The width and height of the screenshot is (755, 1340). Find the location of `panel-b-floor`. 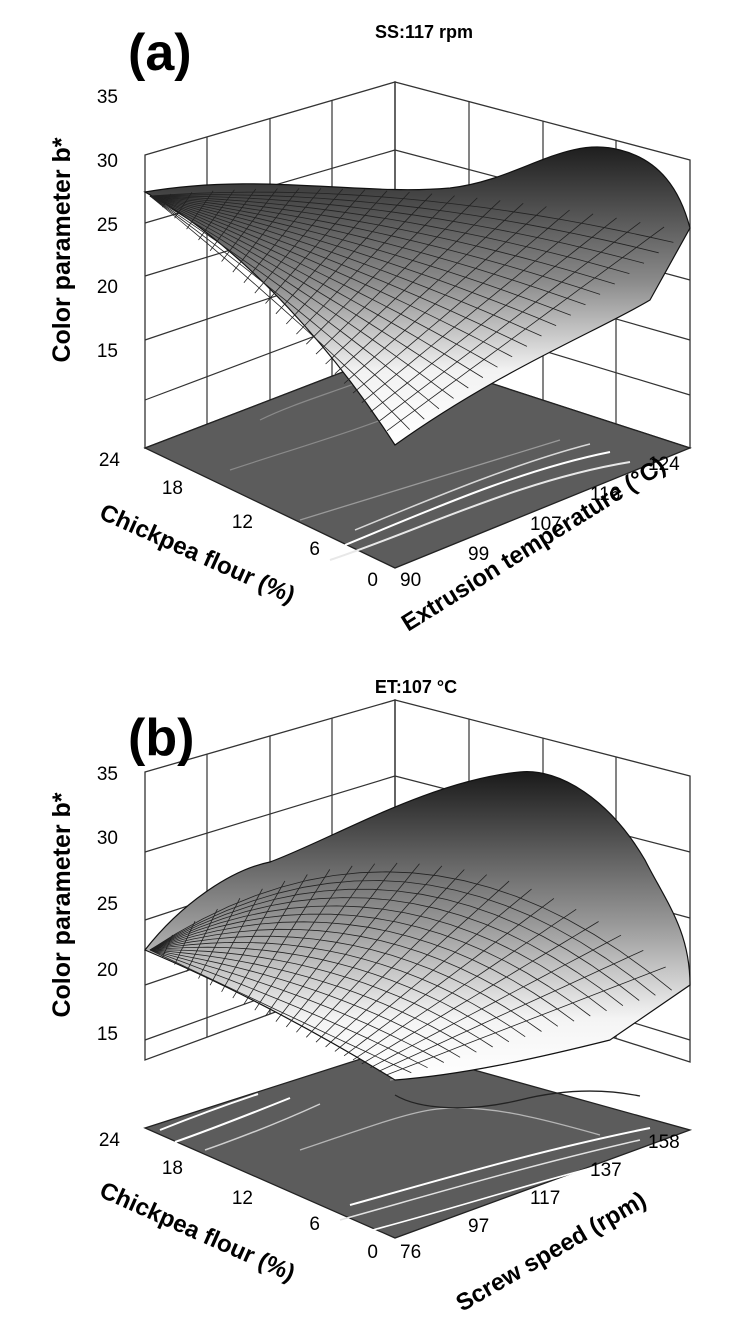

panel-b-floor is located at coordinates (418, 1143).